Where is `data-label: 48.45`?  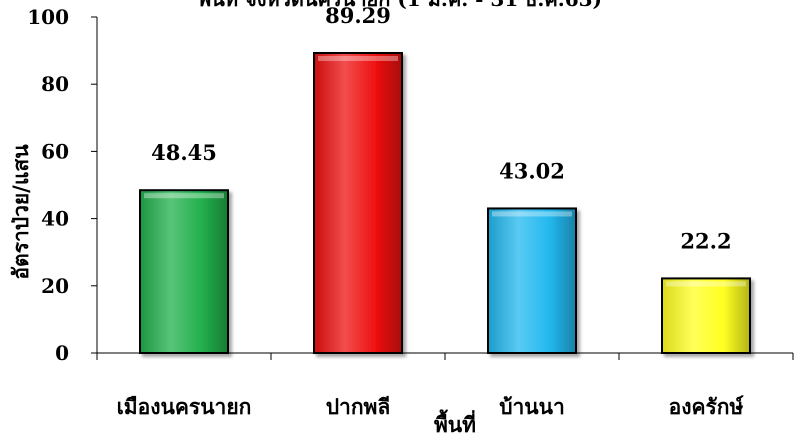 data-label: 48.45 is located at coordinates (184, 152).